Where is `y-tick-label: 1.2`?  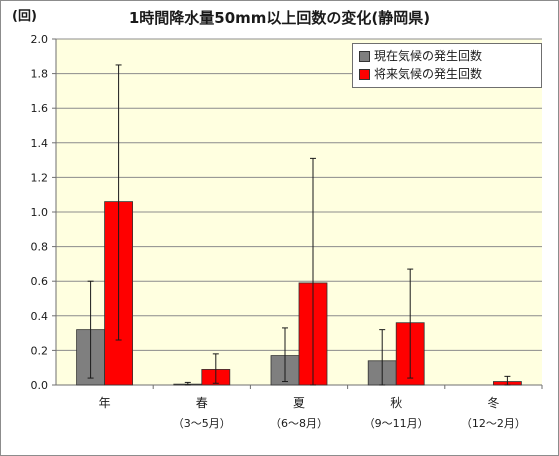 y-tick-label: 1.2 is located at coordinates (40, 177).